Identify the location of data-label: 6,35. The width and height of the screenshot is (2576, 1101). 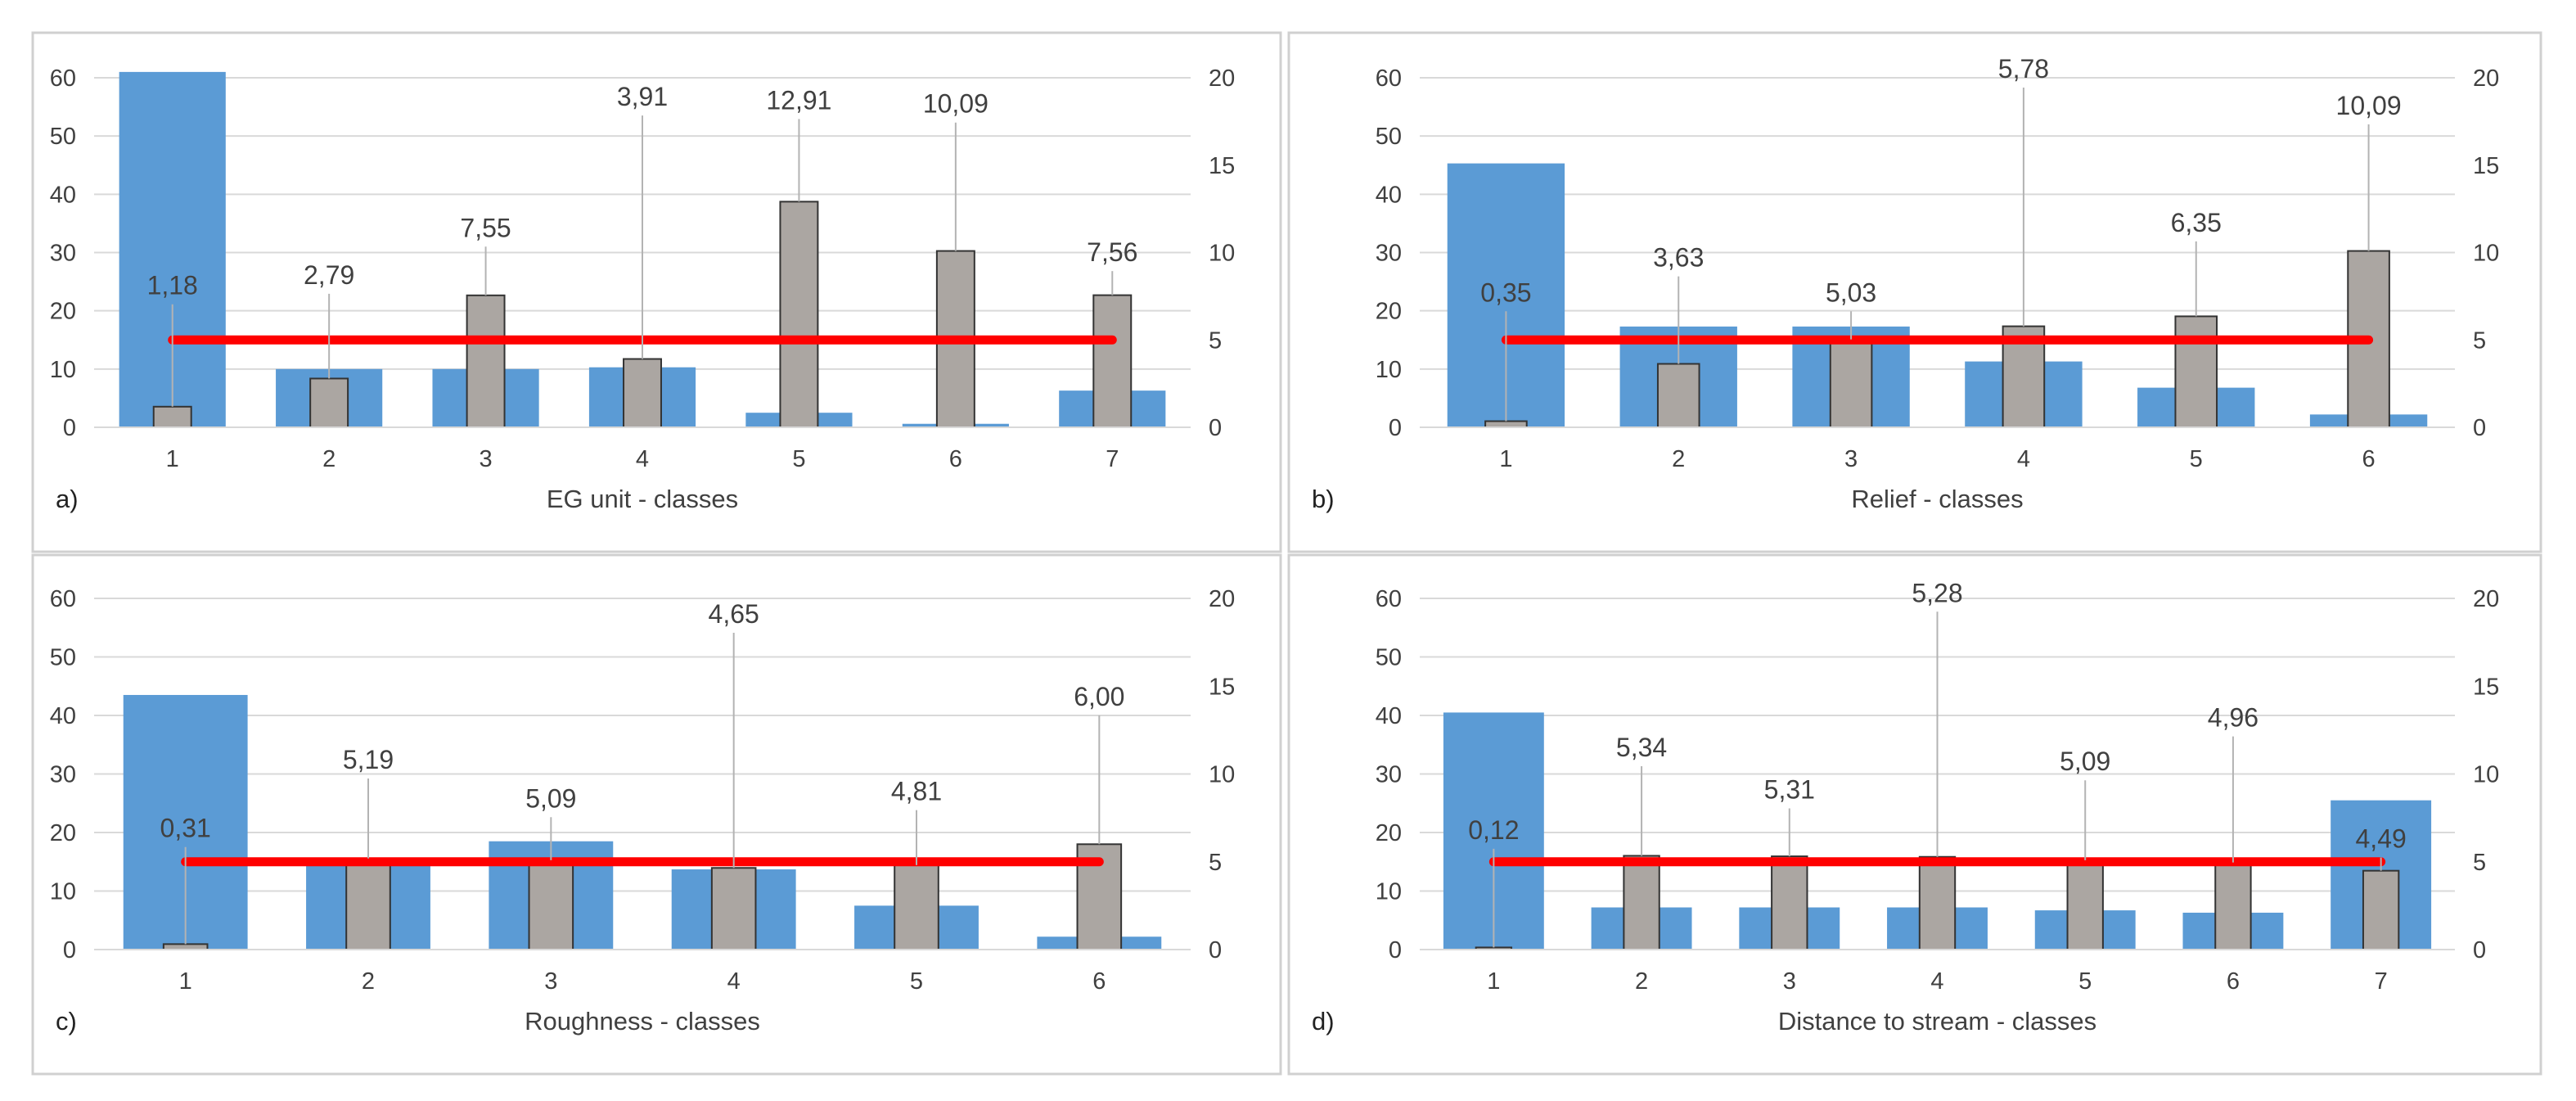
(2196, 222).